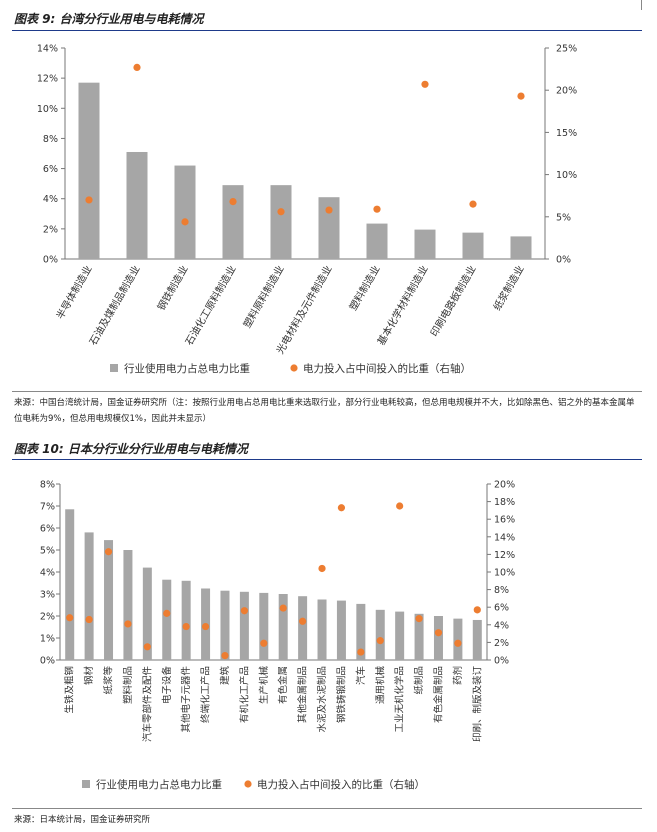  What do you see at coordinates (47, 551) in the screenshot?
I see `left-tick-label: 5%` at bounding box center [47, 551].